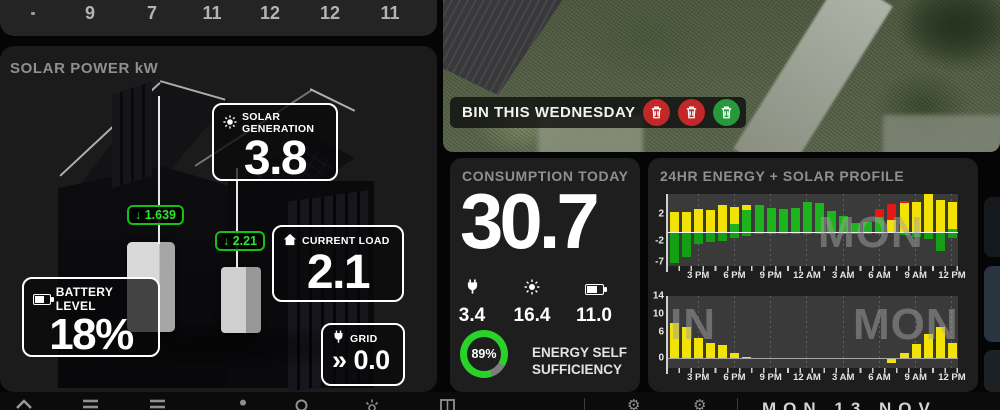  I want to click on x-tick-label: 6 PM, so click(734, 377).